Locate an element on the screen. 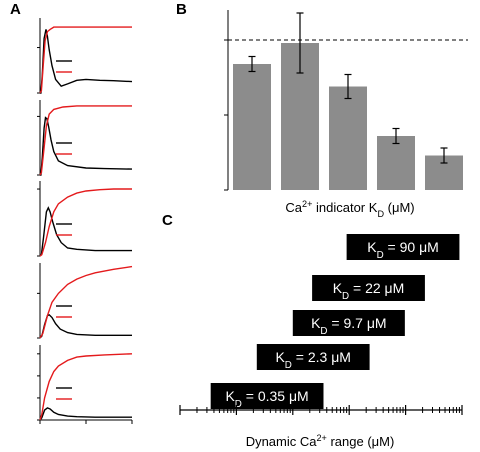 The height and width of the screenshot is (452, 480). kd-label: KD = 90 μM is located at coordinates (403, 250).